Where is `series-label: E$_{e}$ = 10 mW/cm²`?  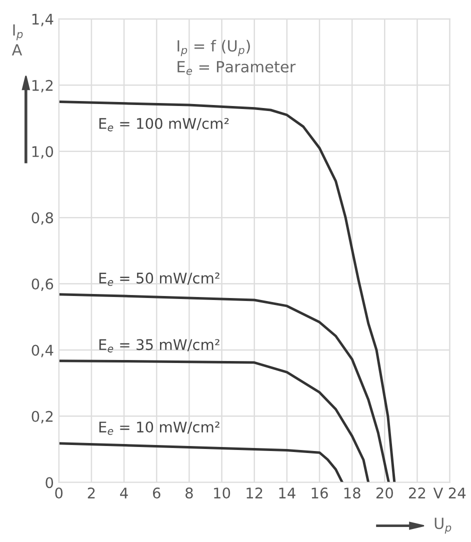
series-label: E$_{e}$ = 10 mW/cm² is located at coordinates (159, 428).